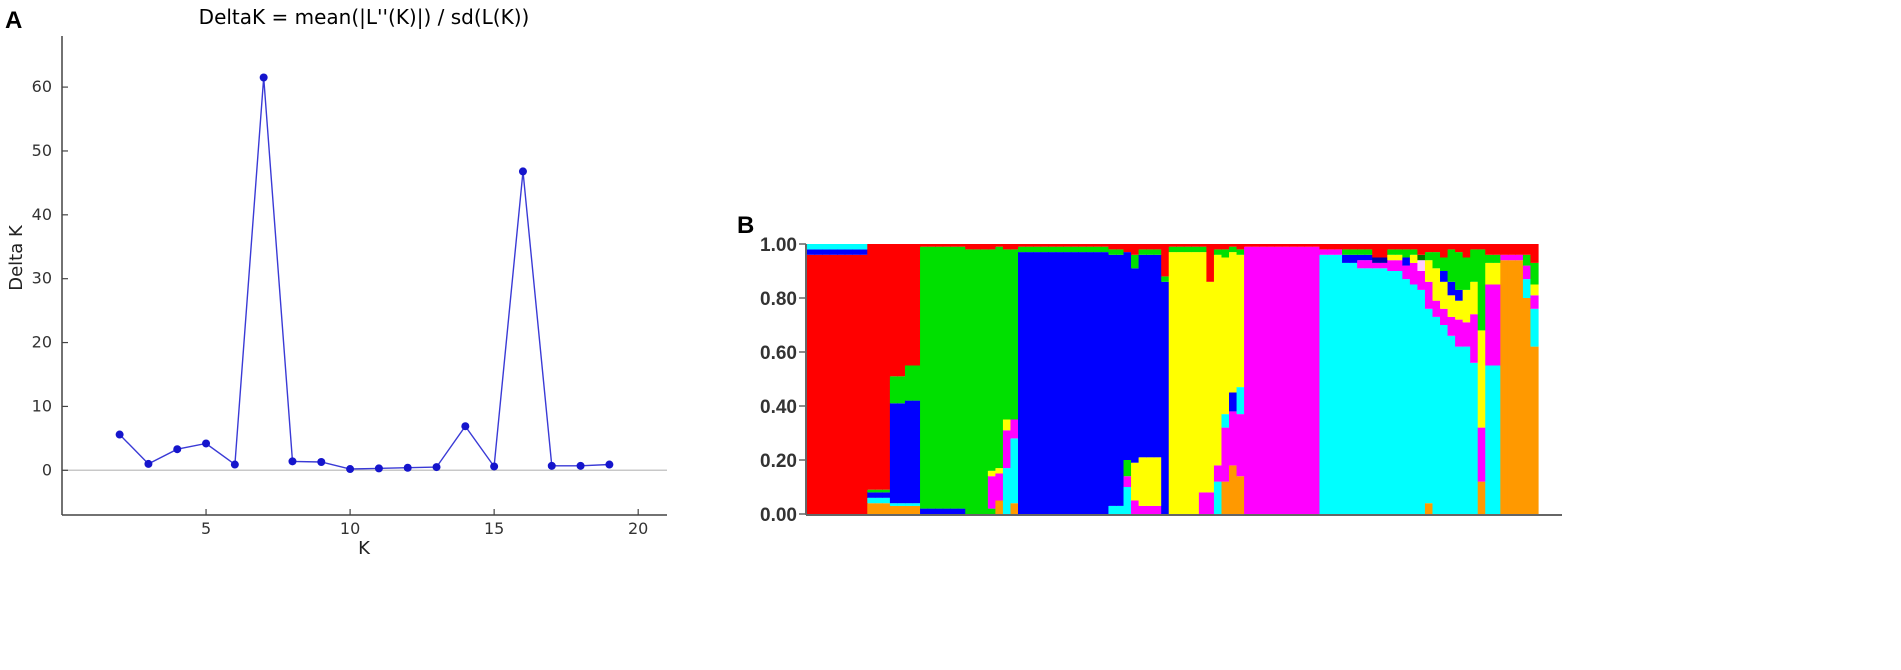 The image size is (1901, 670). Describe the element at coordinates (778, 353) in the screenshot. I see `y-tick-label: 0.60` at that location.